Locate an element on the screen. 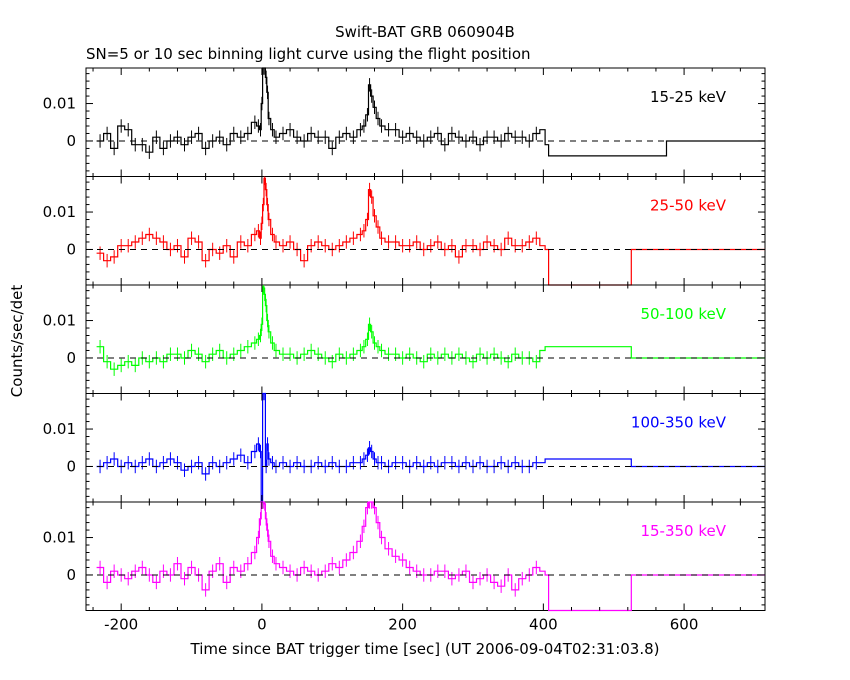 The image size is (850, 680). panel-0: 0 0.01 15-25 keV is located at coordinates (404, 122).